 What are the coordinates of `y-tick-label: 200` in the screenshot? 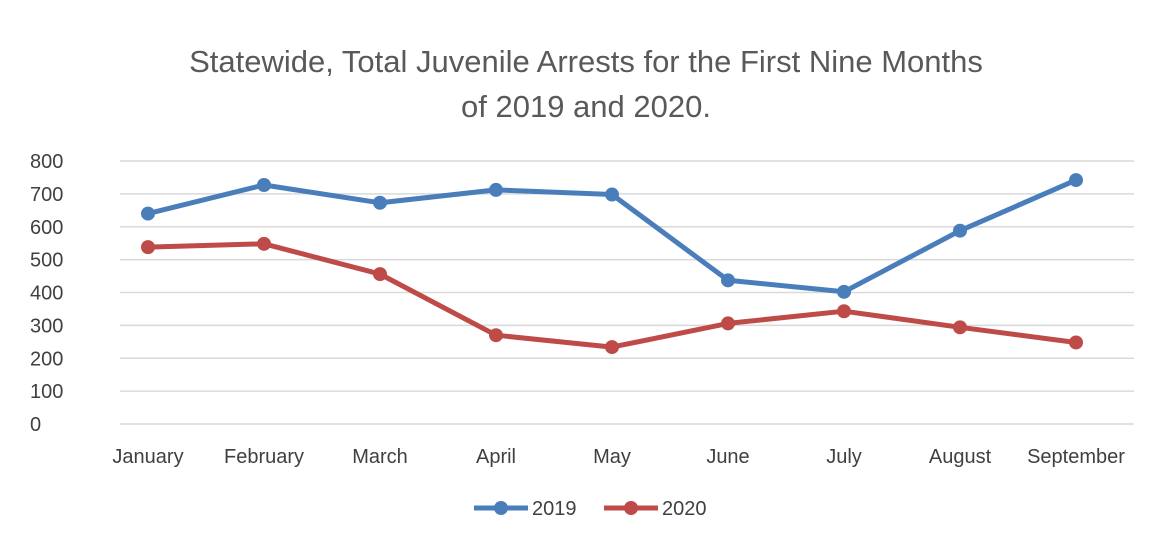 It's located at (46, 359).